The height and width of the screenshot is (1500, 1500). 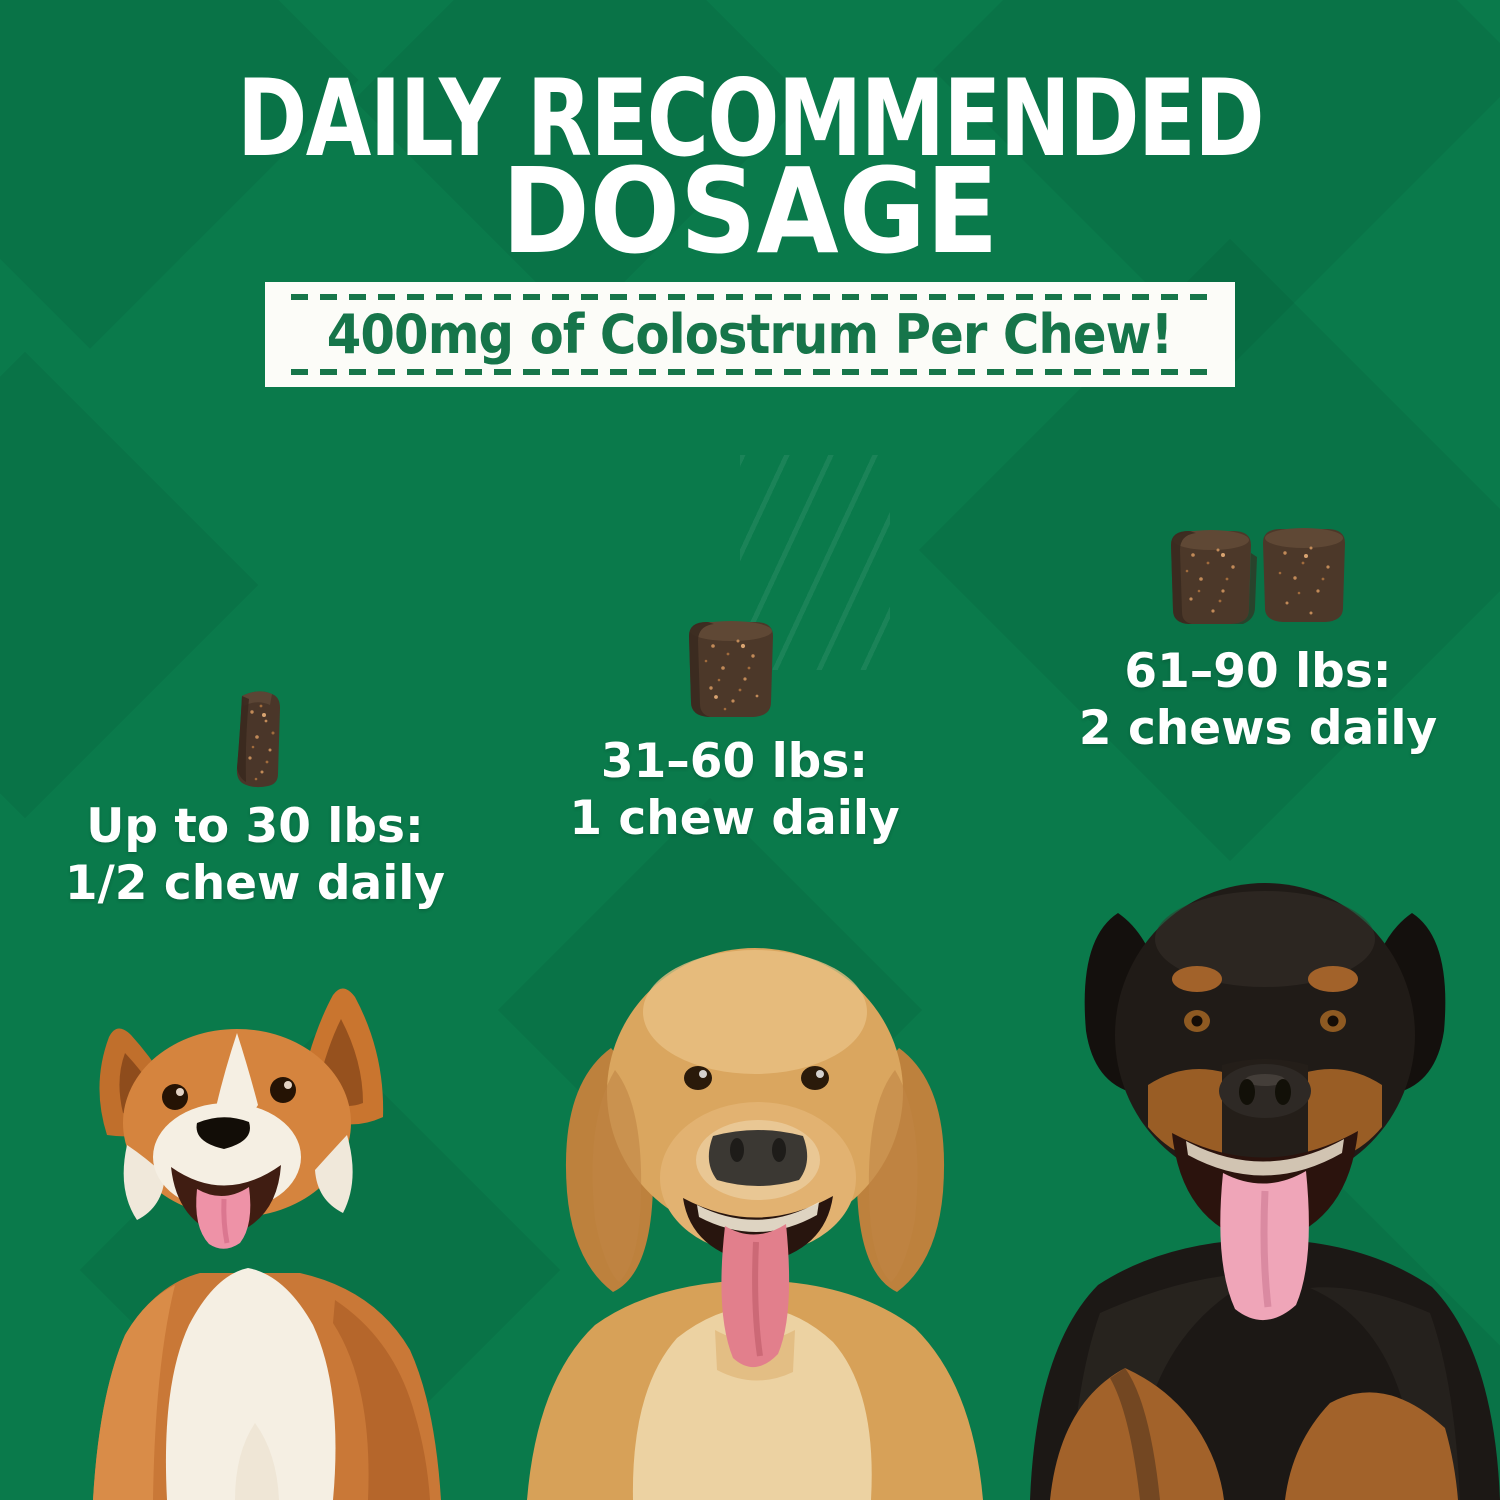 What do you see at coordinates (255, 855) in the screenshot?
I see `dosage-label-small: Up to 30 lbs: 1/2 chew daily` at bounding box center [255, 855].